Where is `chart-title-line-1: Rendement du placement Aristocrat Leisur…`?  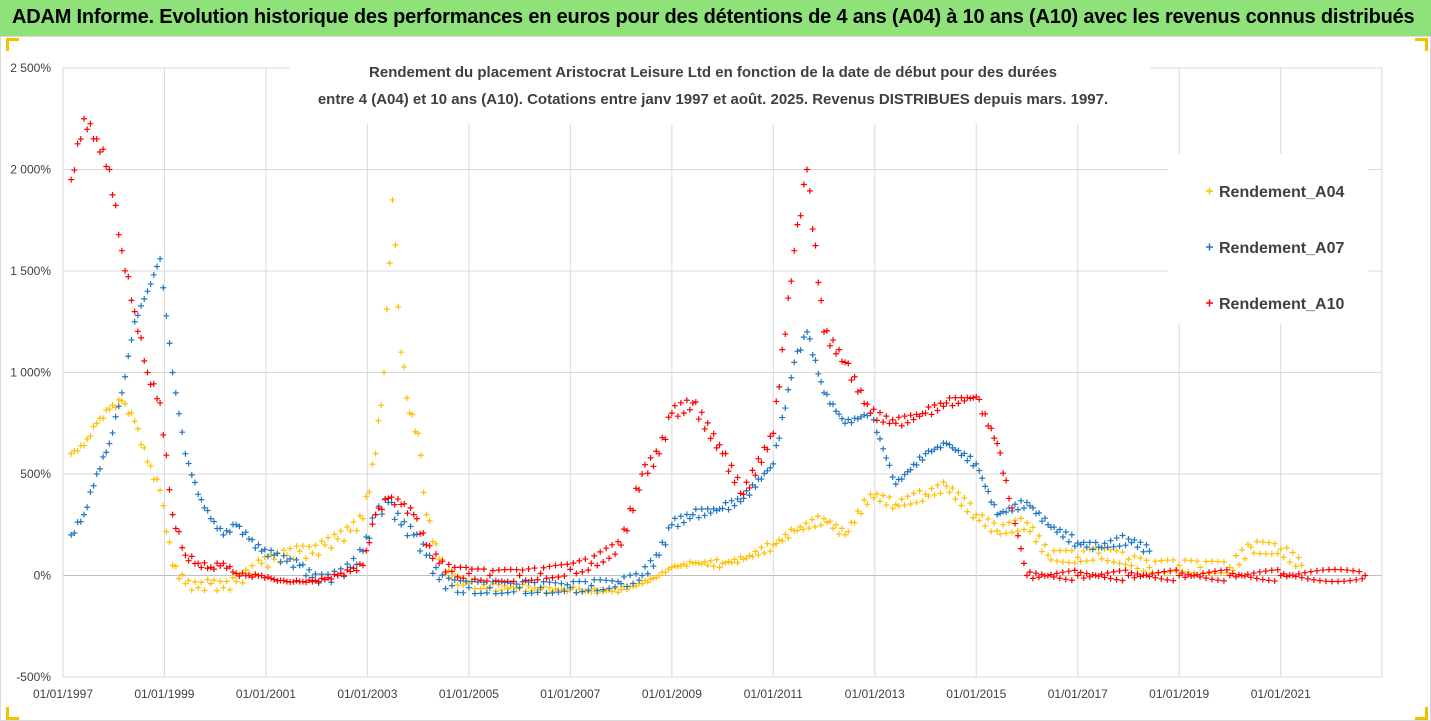
chart-title-line-1: Rendement du placement Aristocrat Leisur… is located at coordinates (713, 72).